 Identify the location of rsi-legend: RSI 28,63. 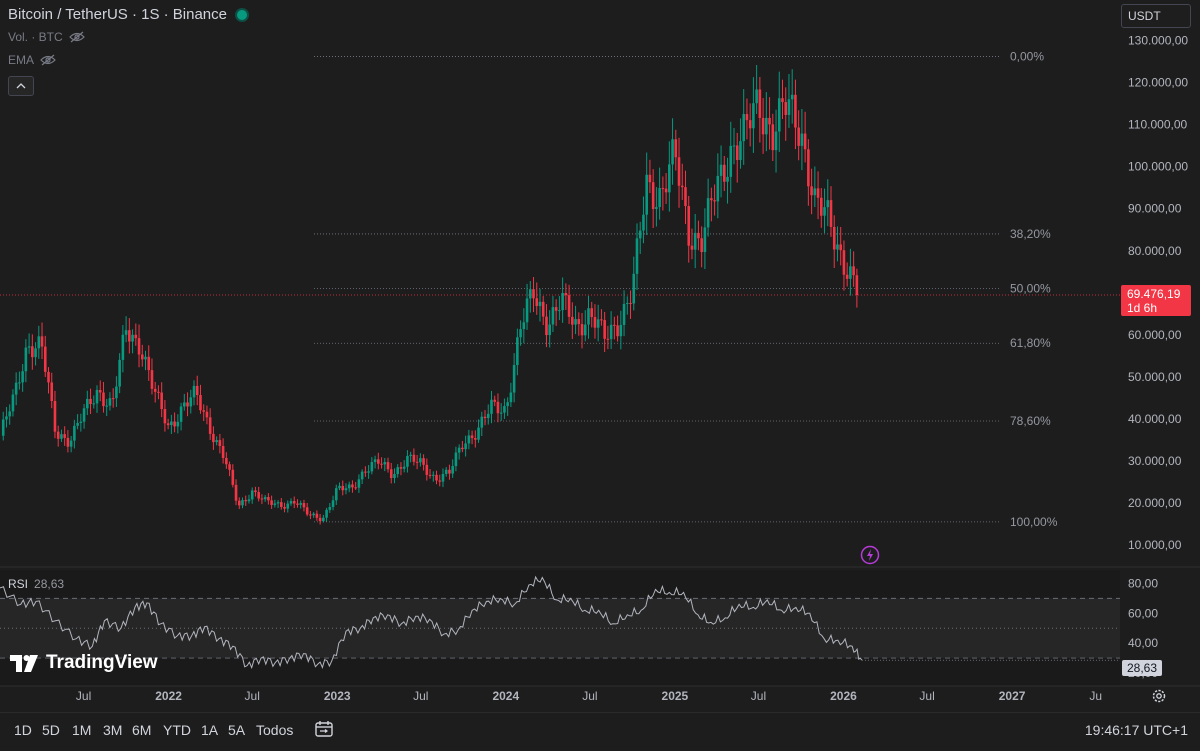
(36, 584).